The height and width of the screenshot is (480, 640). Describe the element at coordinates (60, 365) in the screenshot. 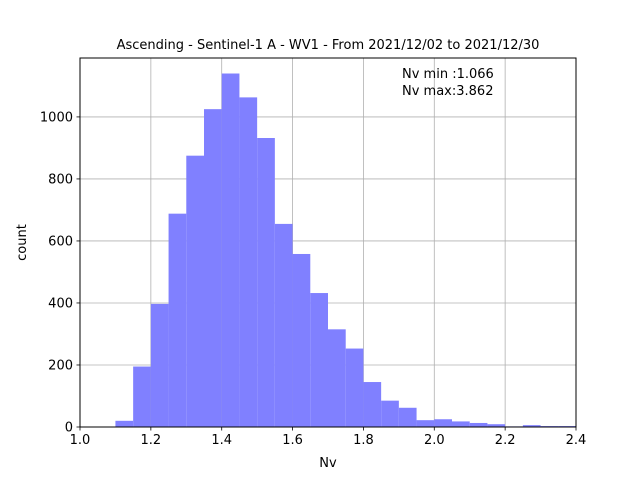

I see `y-tick-label: 200` at that location.